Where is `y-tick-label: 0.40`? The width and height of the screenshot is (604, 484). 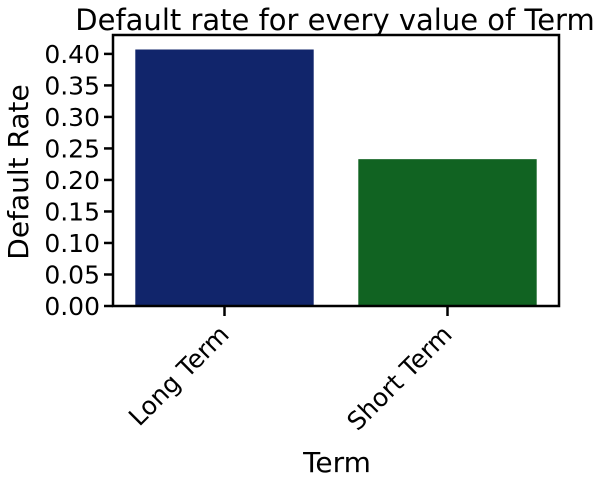 y-tick-label: 0.40 is located at coordinates (72, 54).